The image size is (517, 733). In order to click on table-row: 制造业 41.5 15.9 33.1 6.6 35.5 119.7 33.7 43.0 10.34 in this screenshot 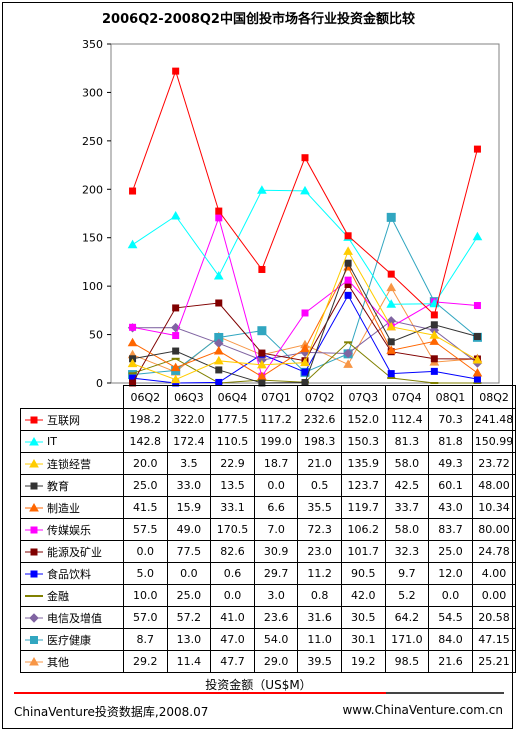, I will do `click(268, 507)`.